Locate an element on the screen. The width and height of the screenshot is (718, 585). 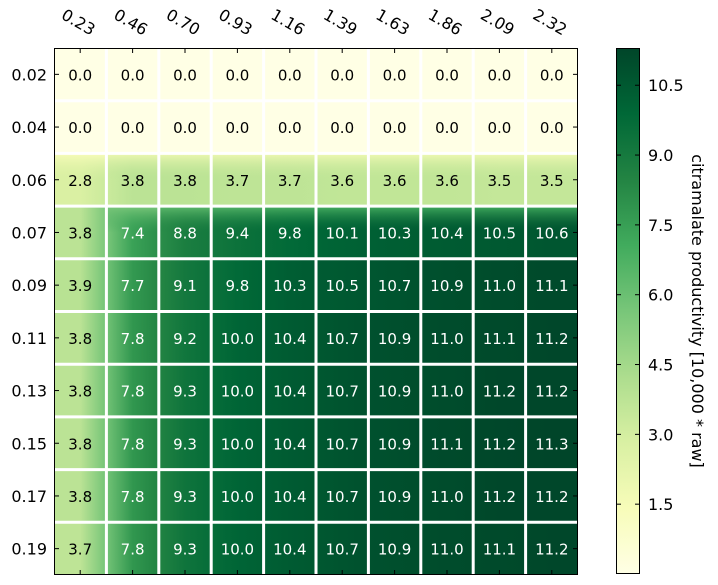
cell-value-label: 2.8 is located at coordinates (80, 181).